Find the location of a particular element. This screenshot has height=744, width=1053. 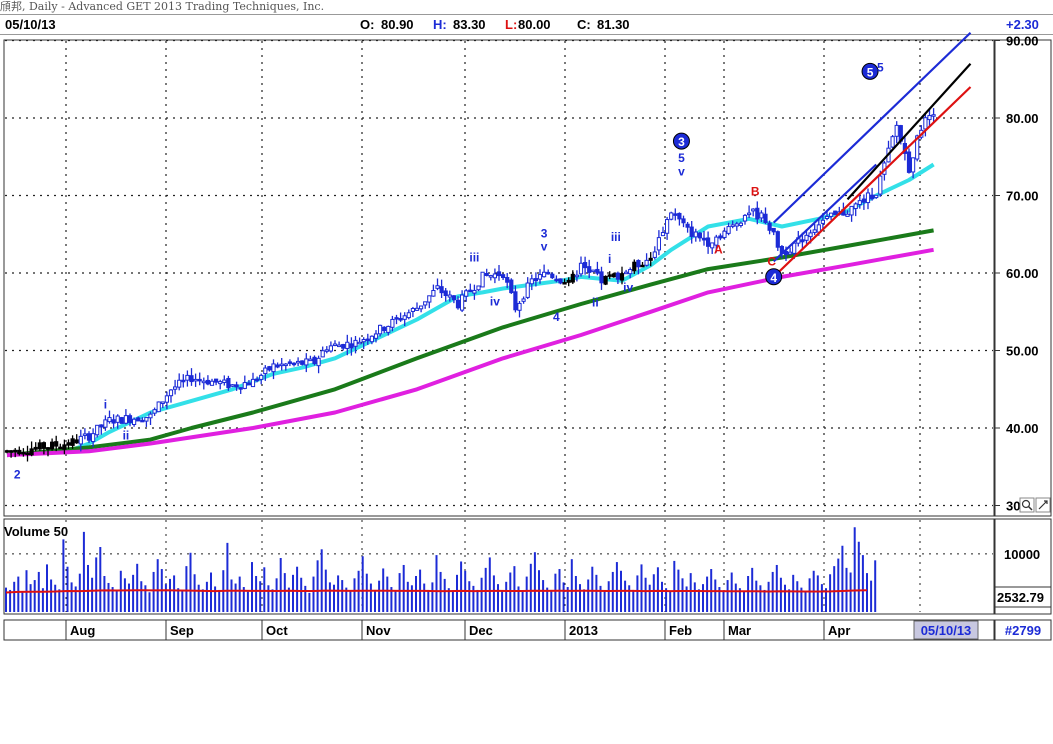

volume-grid is located at coordinates (499, 566).